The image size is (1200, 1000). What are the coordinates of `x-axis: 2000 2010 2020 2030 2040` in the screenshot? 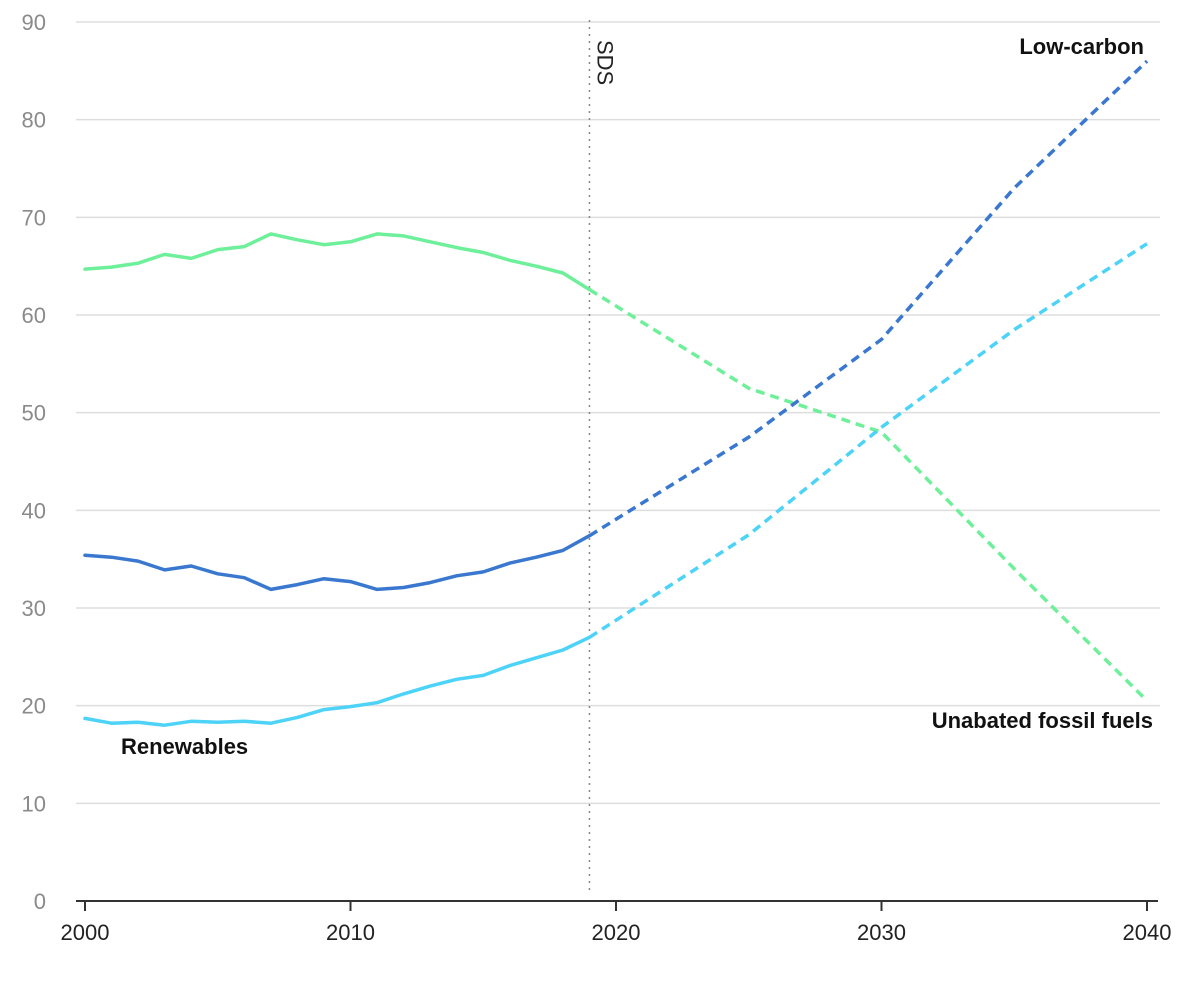 It's located at (616, 922).